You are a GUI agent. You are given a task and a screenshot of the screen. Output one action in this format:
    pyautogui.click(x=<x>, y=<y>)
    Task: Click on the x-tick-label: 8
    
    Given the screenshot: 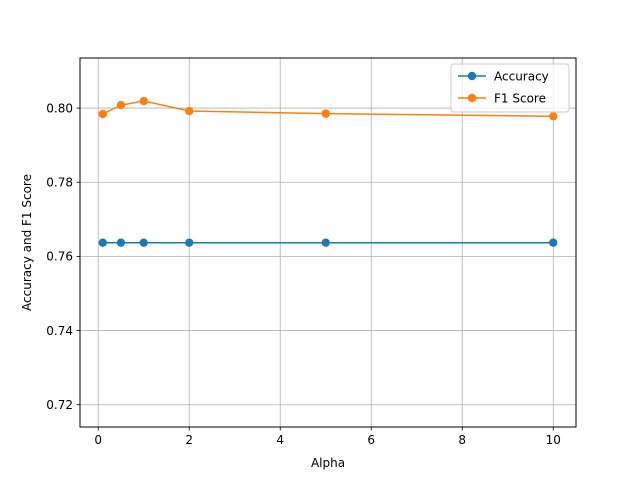 What is the action you would take?
    pyautogui.click(x=462, y=440)
    